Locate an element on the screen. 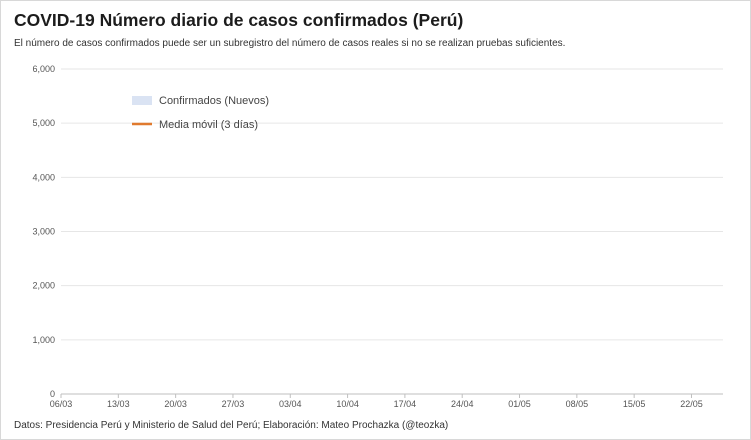 The height and width of the screenshot is (440, 751). legend-label-bars: Confirmados (Nuevos) is located at coordinates (214, 101).